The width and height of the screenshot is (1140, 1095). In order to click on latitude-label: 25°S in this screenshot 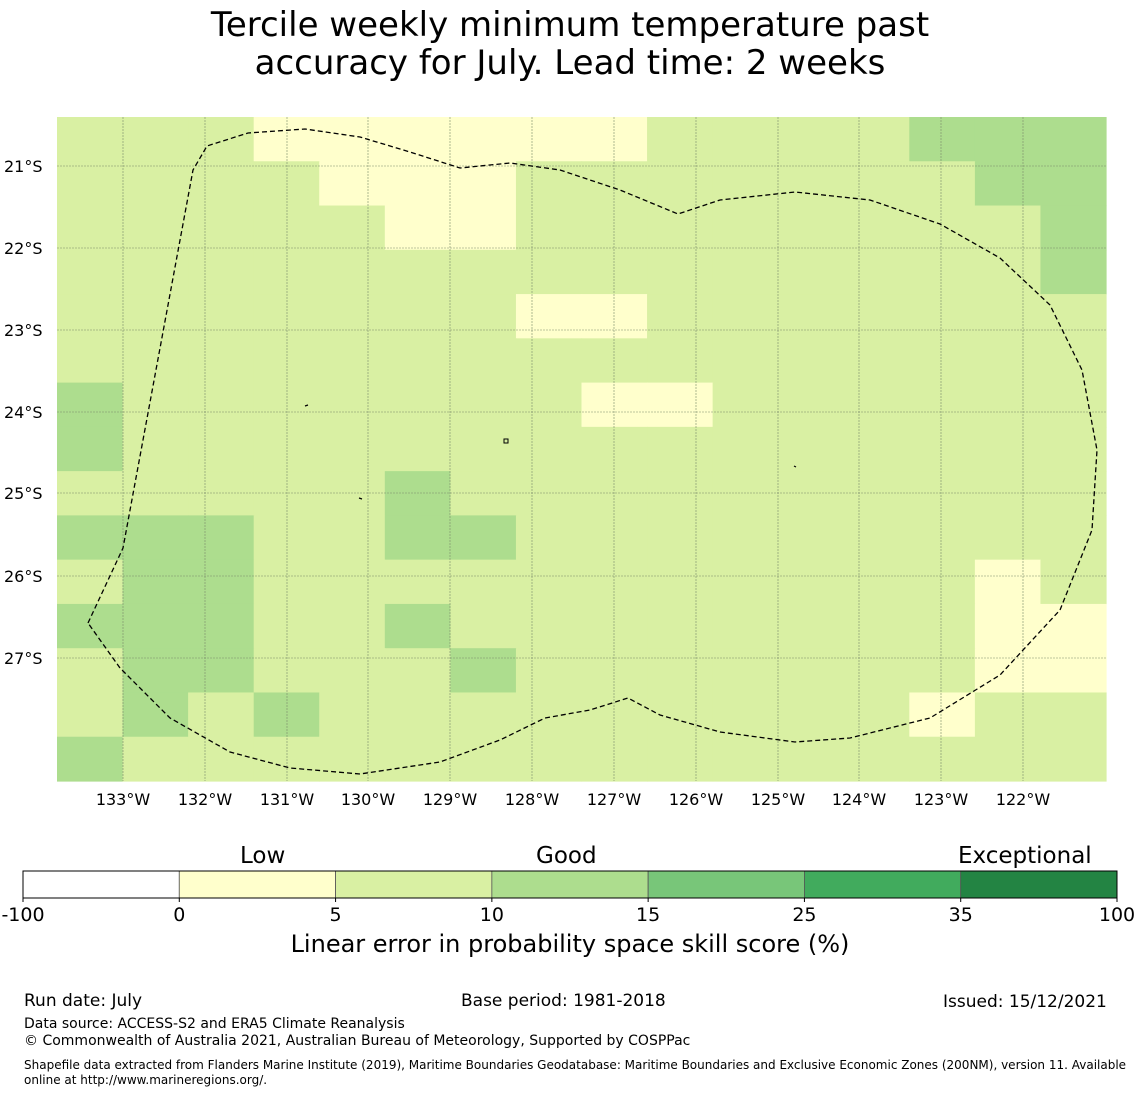, I will do `click(23, 493)`.